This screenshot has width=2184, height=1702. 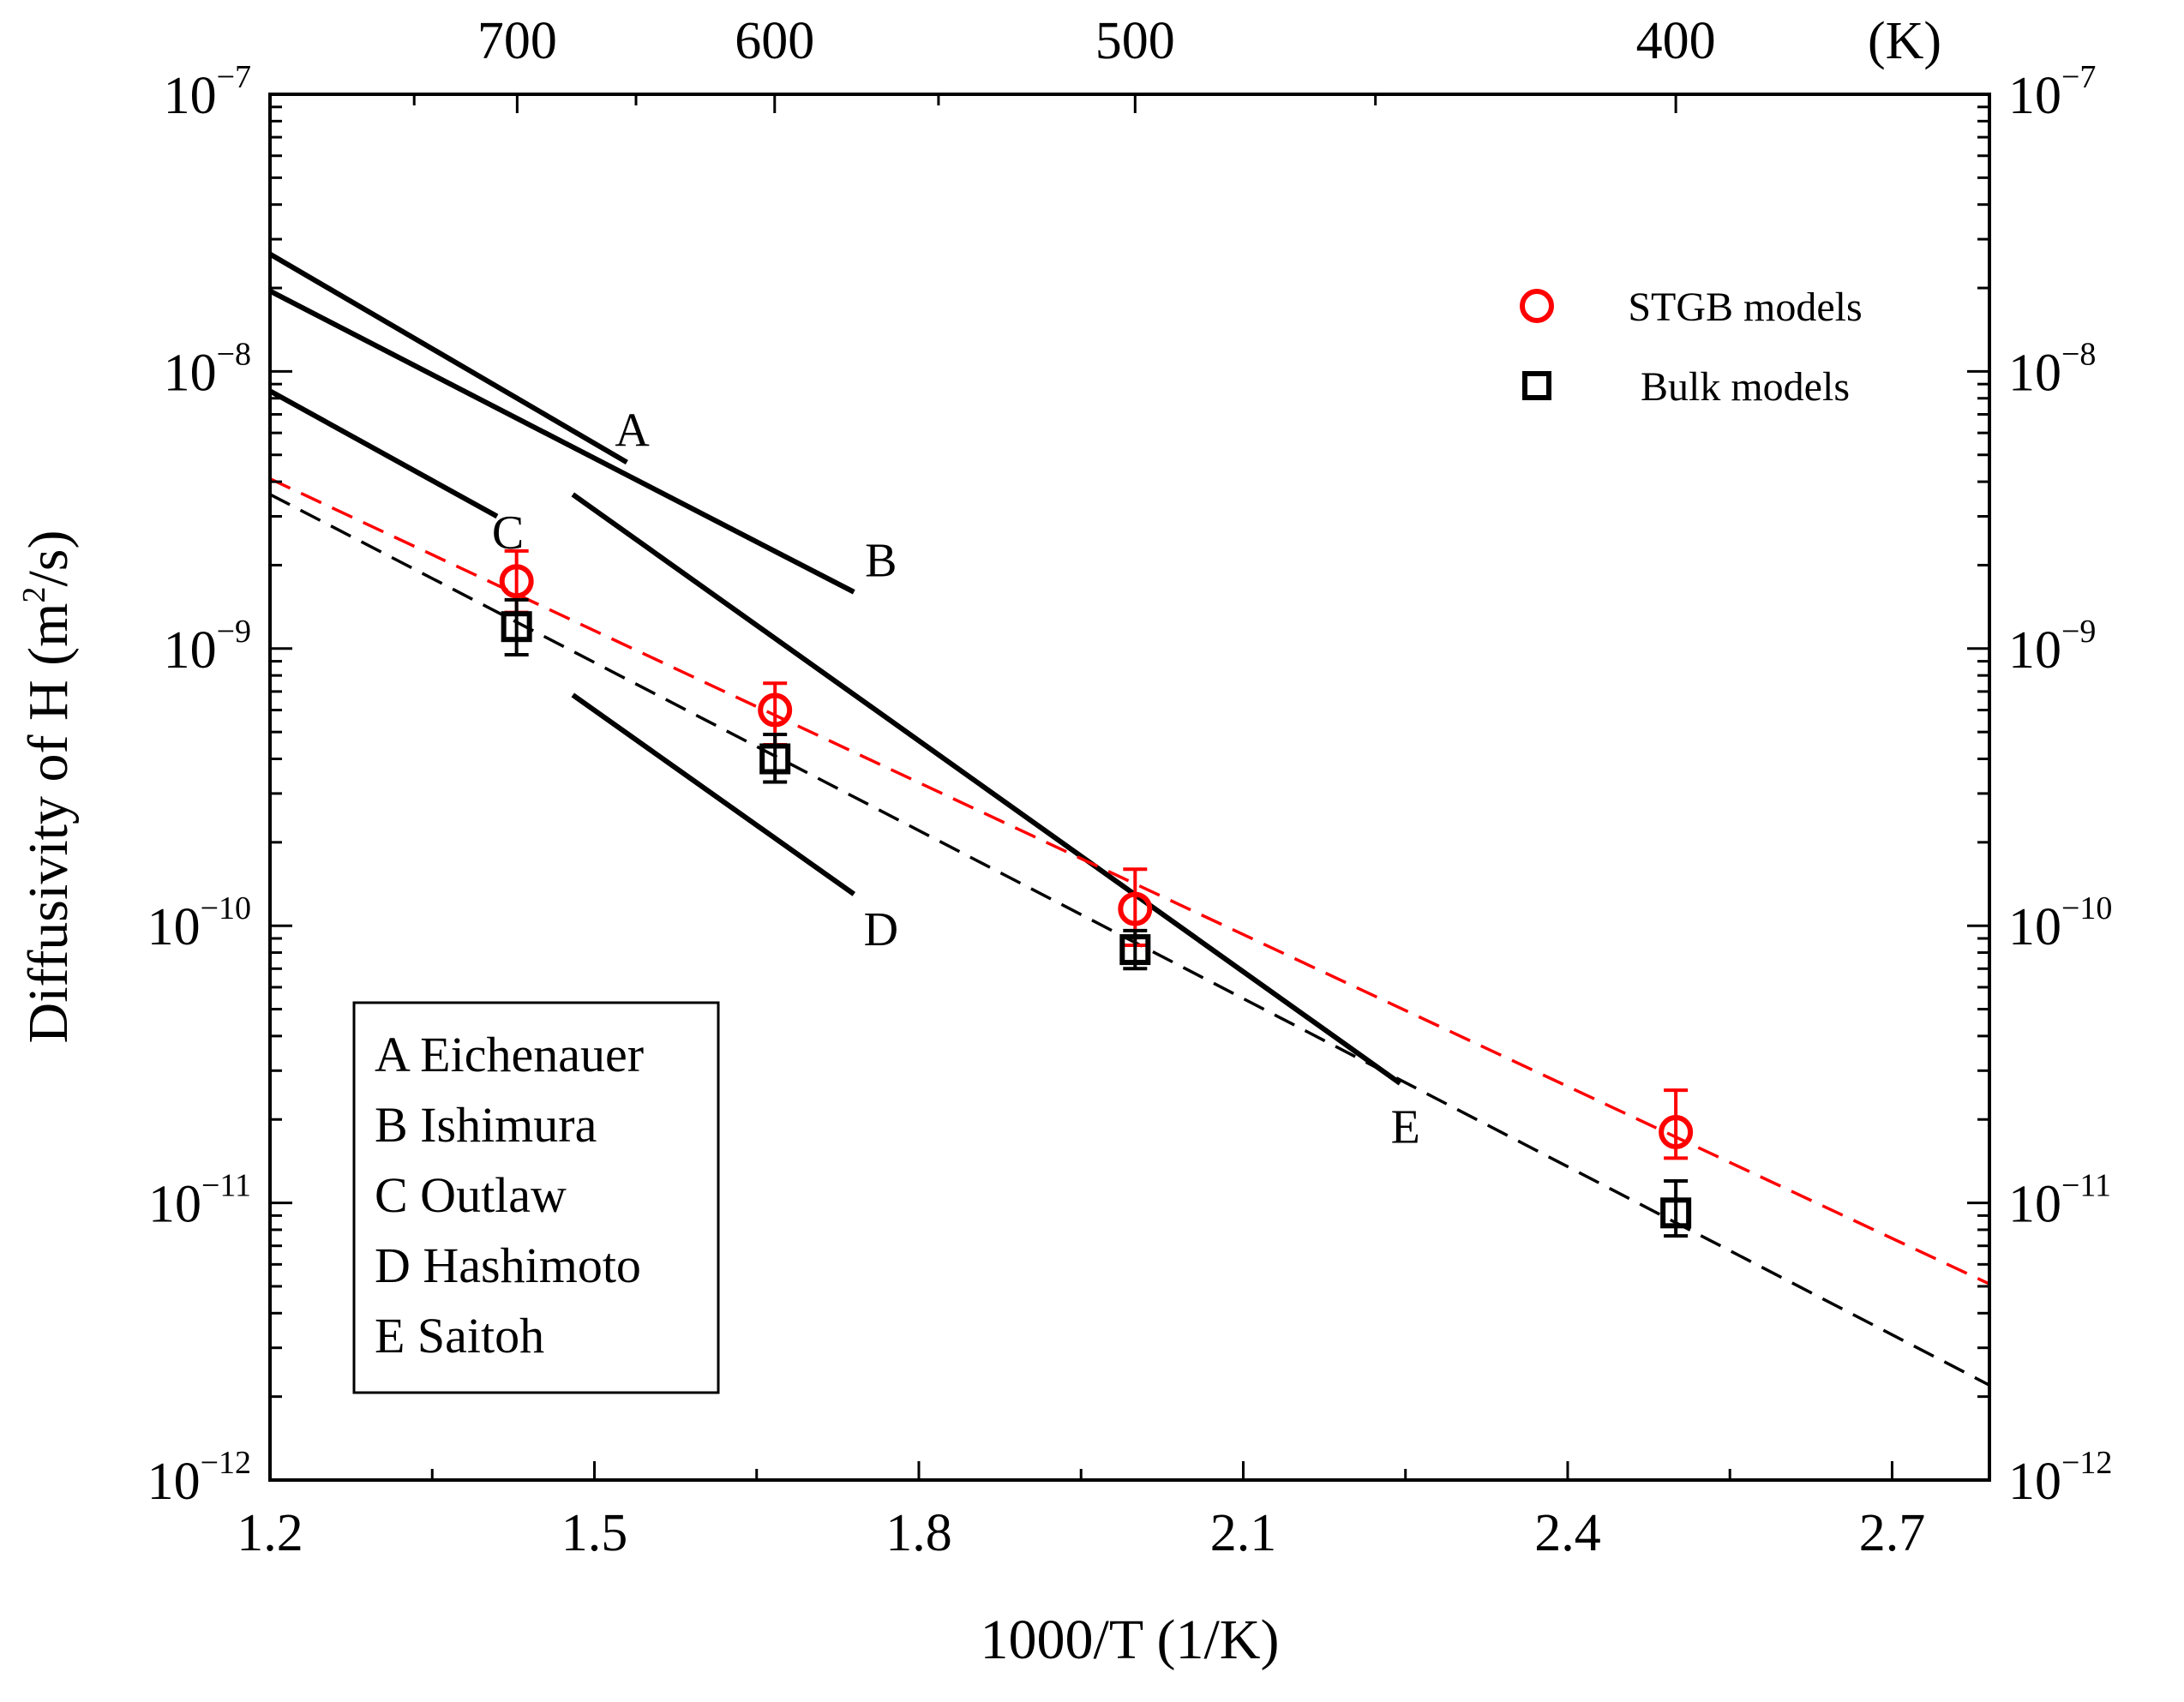 What do you see at coordinates (986, 789) in the screenshot?
I see `reference-curve-e` at bounding box center [986, 789].